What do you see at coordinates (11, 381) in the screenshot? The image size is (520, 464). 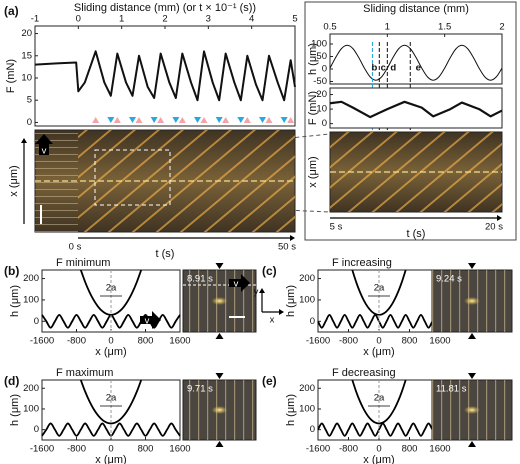 I see `panel-label: (d)` at bounding box center [11, 381].